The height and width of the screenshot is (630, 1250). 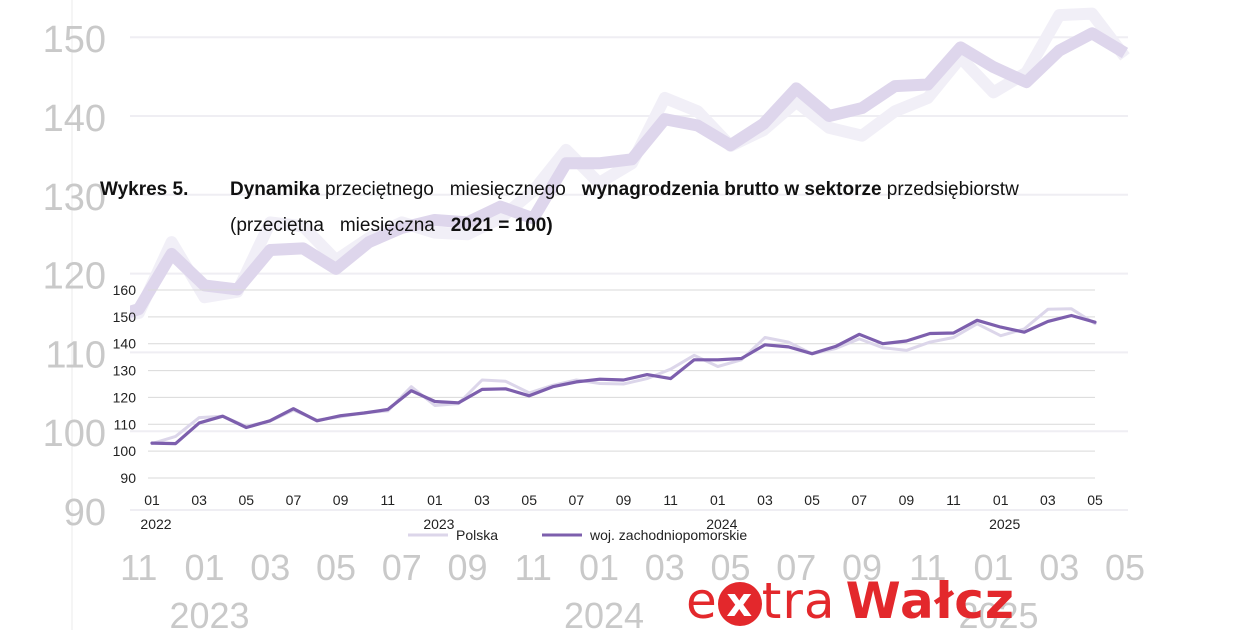 What do you see at coordinates (125, 397) in the screenshot?
I see `y-tick-label: 120` at bounding box center [125, 397].